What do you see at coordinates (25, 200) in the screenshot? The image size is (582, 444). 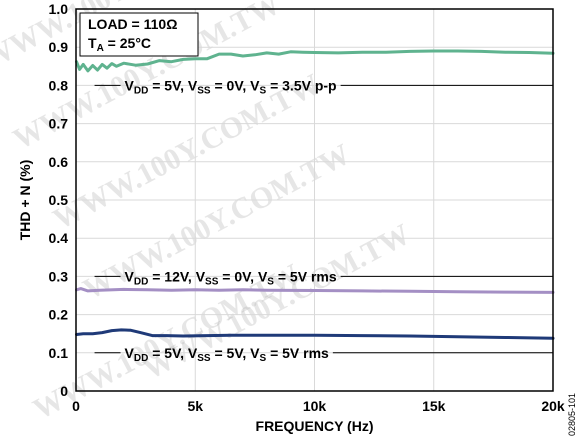 I see `y-axis-label: THD + N (%)` at bounding box center [25, 200].